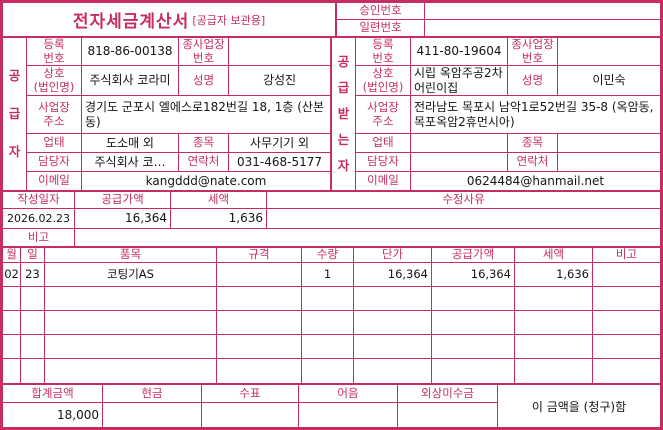  What do you see at coordinates (367, 237) in the screenshot?
I see `remark-value` at bounding box center [367, 237].